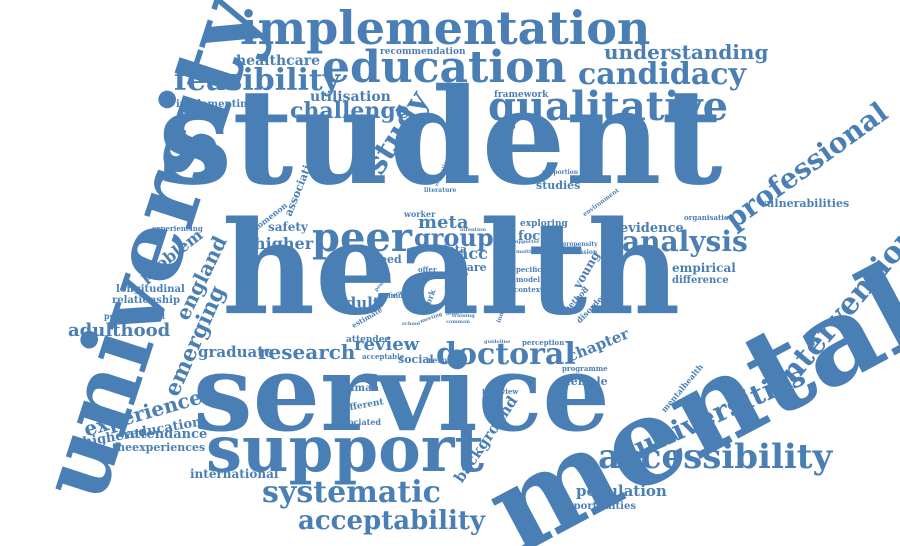  I want to click on word: understanding, so click(686, 52).